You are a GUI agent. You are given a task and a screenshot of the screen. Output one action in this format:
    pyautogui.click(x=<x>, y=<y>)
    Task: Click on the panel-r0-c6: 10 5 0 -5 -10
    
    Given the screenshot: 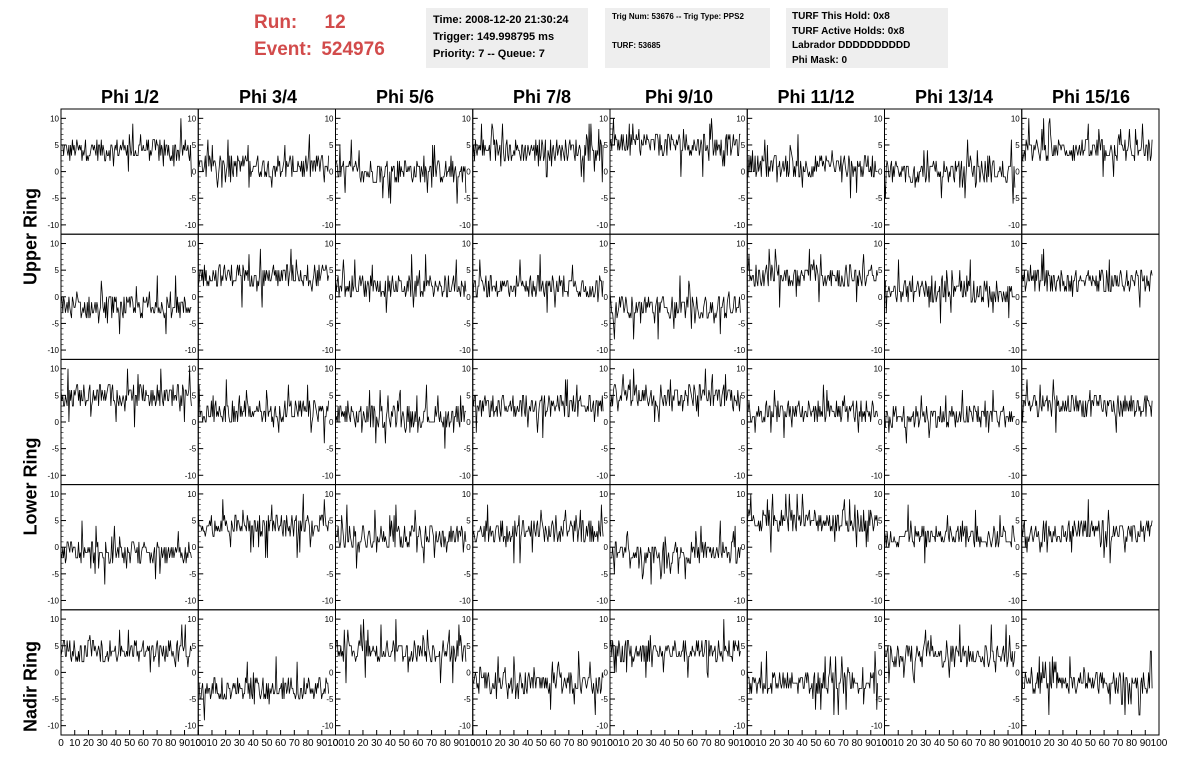 What is the action you would take?
    pyautogui.click(x=947, y=171)
    